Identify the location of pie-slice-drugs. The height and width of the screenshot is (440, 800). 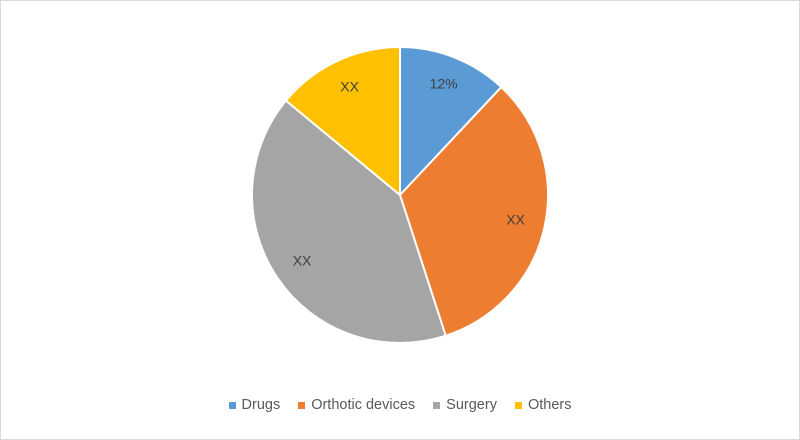
(451, 121).